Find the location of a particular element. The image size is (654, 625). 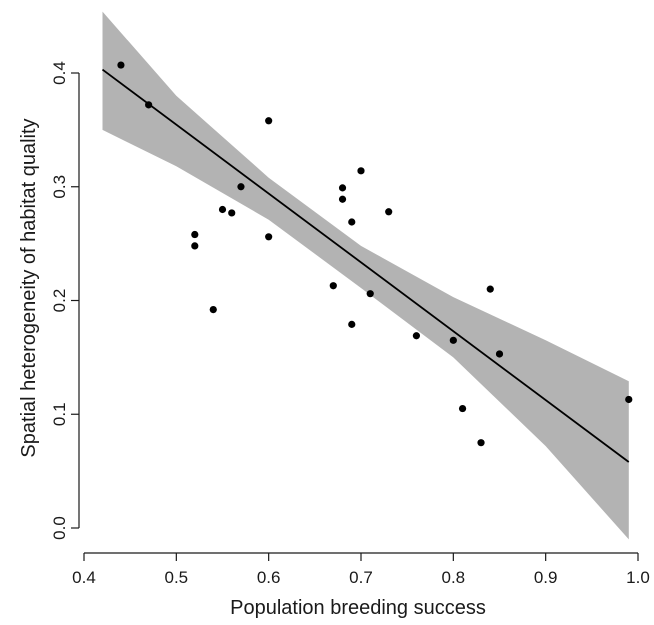

x-tick-label: 0.4 is located at coordinates (84, 577).